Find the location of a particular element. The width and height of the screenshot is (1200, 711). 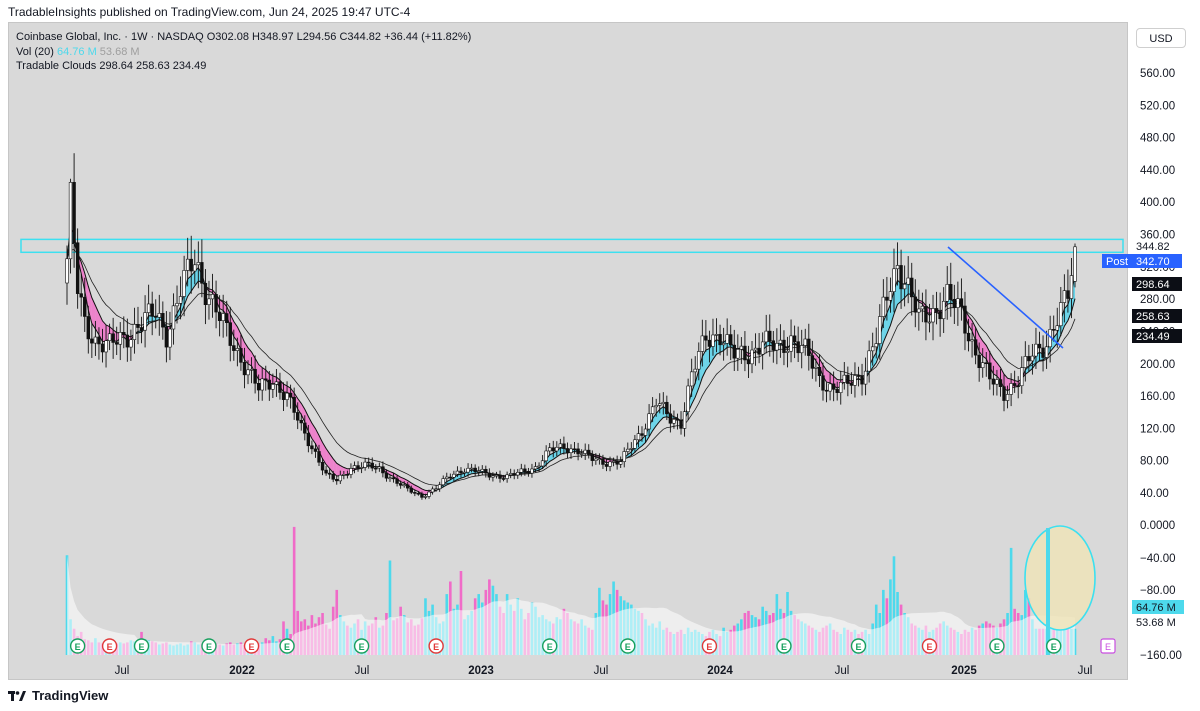

price-tag-box is located at coordinates (1157, 261).